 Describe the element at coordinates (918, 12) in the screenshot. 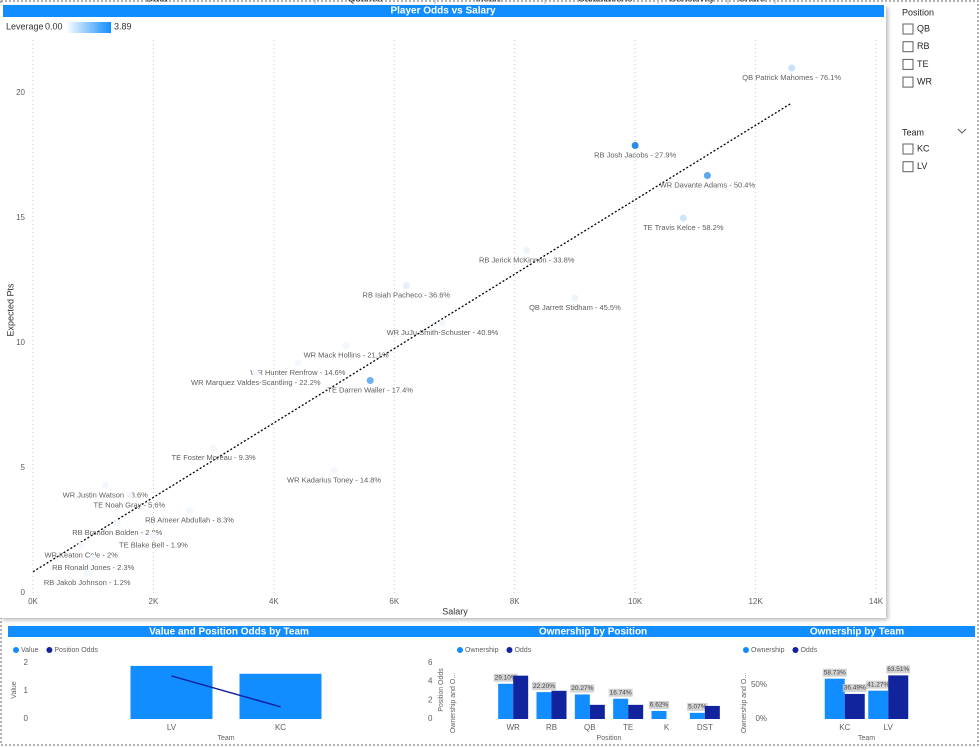

I see `slicer-title: Position` at that location.